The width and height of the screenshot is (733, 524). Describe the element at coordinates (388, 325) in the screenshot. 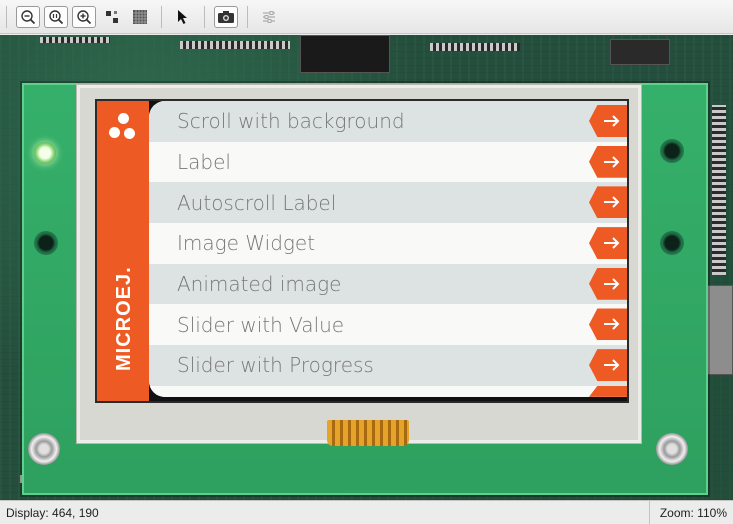

I see `list-item: Slider with Value` at that location.